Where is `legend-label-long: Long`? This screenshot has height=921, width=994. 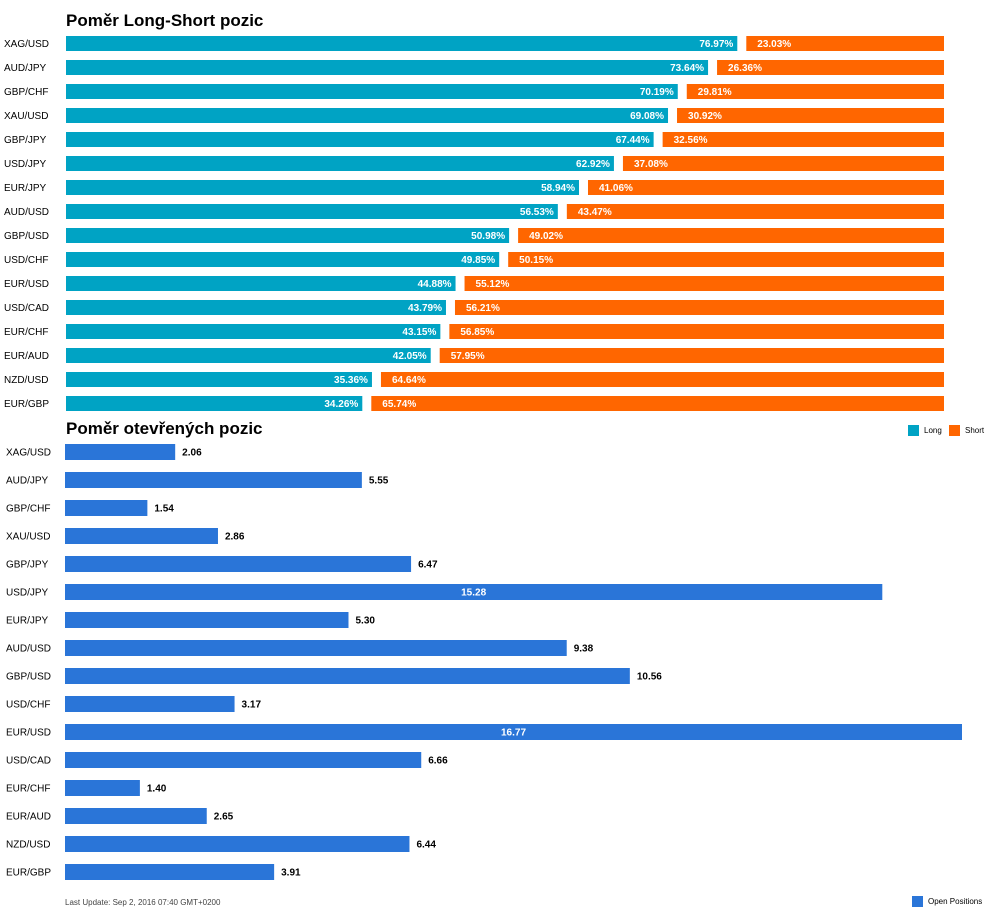 legend-label-long: Long is located at coordinates (933, 430).